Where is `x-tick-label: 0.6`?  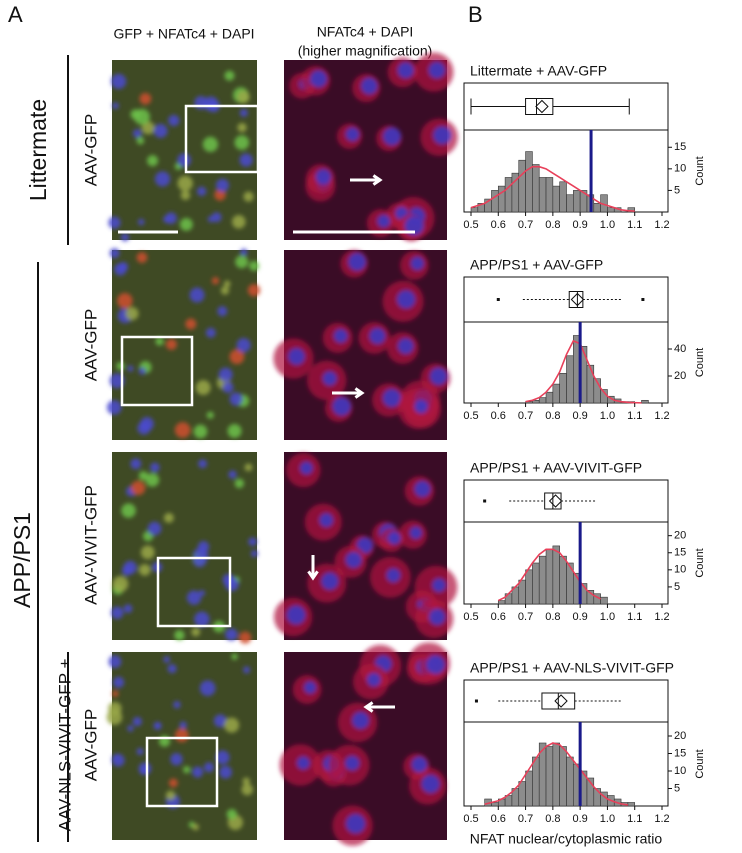 x-tick-label: 0.6 is located at coordinates (498, 225).